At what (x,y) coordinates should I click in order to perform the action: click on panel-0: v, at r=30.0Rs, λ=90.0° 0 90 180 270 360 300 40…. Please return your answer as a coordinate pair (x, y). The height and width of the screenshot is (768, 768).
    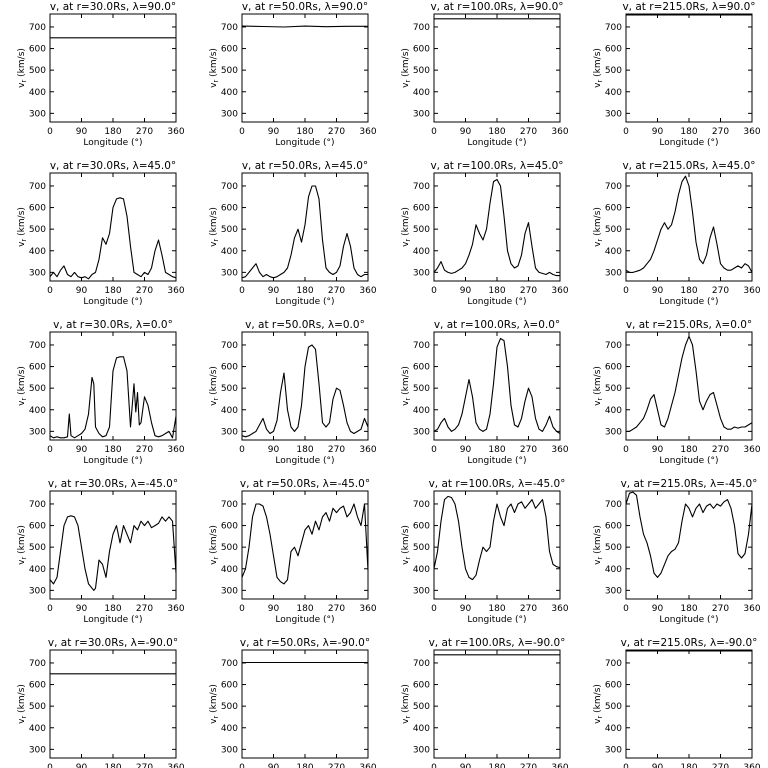
    Looking at the image, I should click on (101, 74).